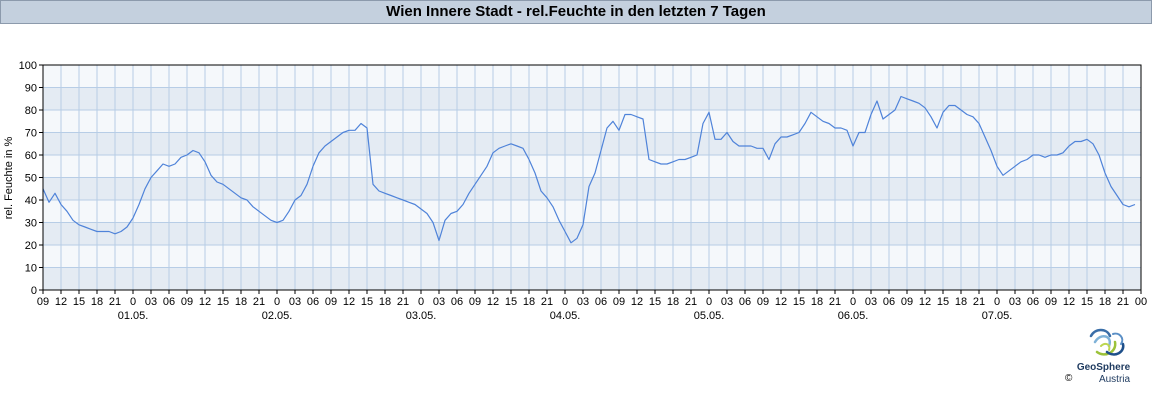 The width and height of the screenshot is (1152, 400). Describe the element at coordinates (34, 291) in the screenshot. I see `y-tick-label: 0` at that location.